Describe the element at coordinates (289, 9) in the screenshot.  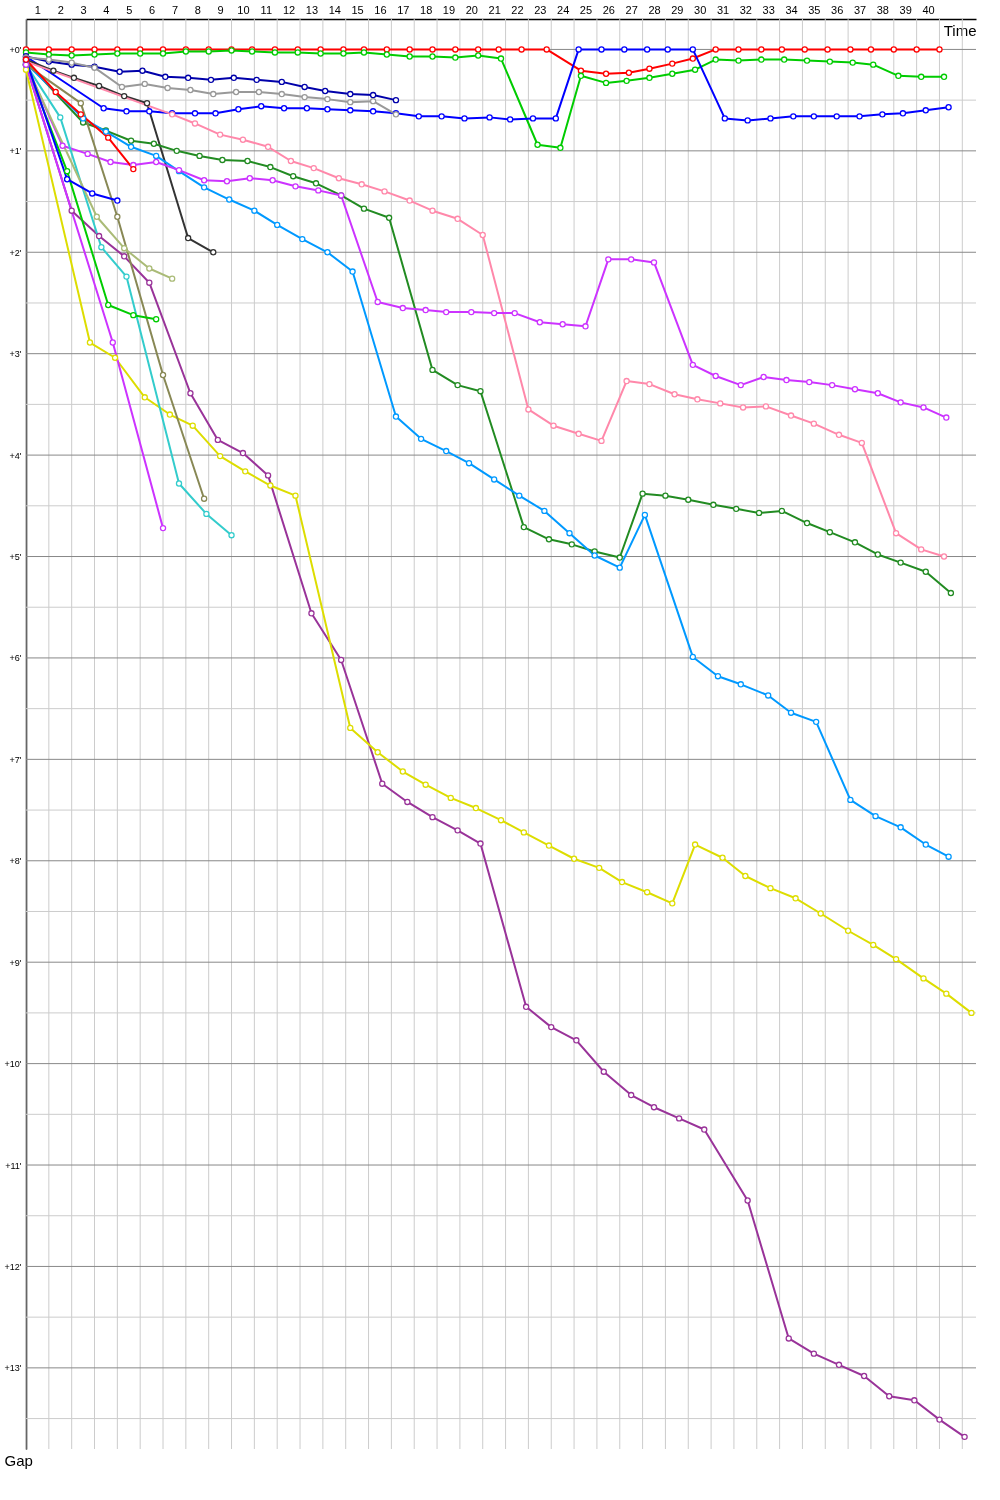
I see `x-tick-label: 12` at that location.